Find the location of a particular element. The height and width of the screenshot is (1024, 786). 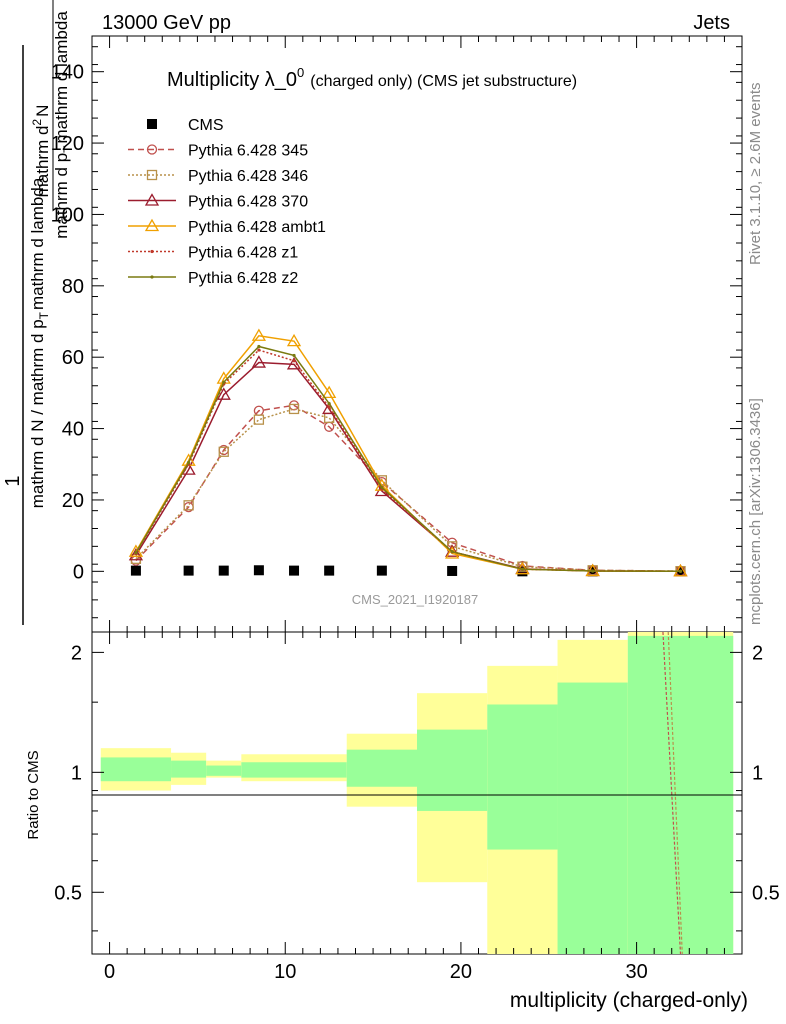

series-line-p345 is located at coordinates (408, 488).